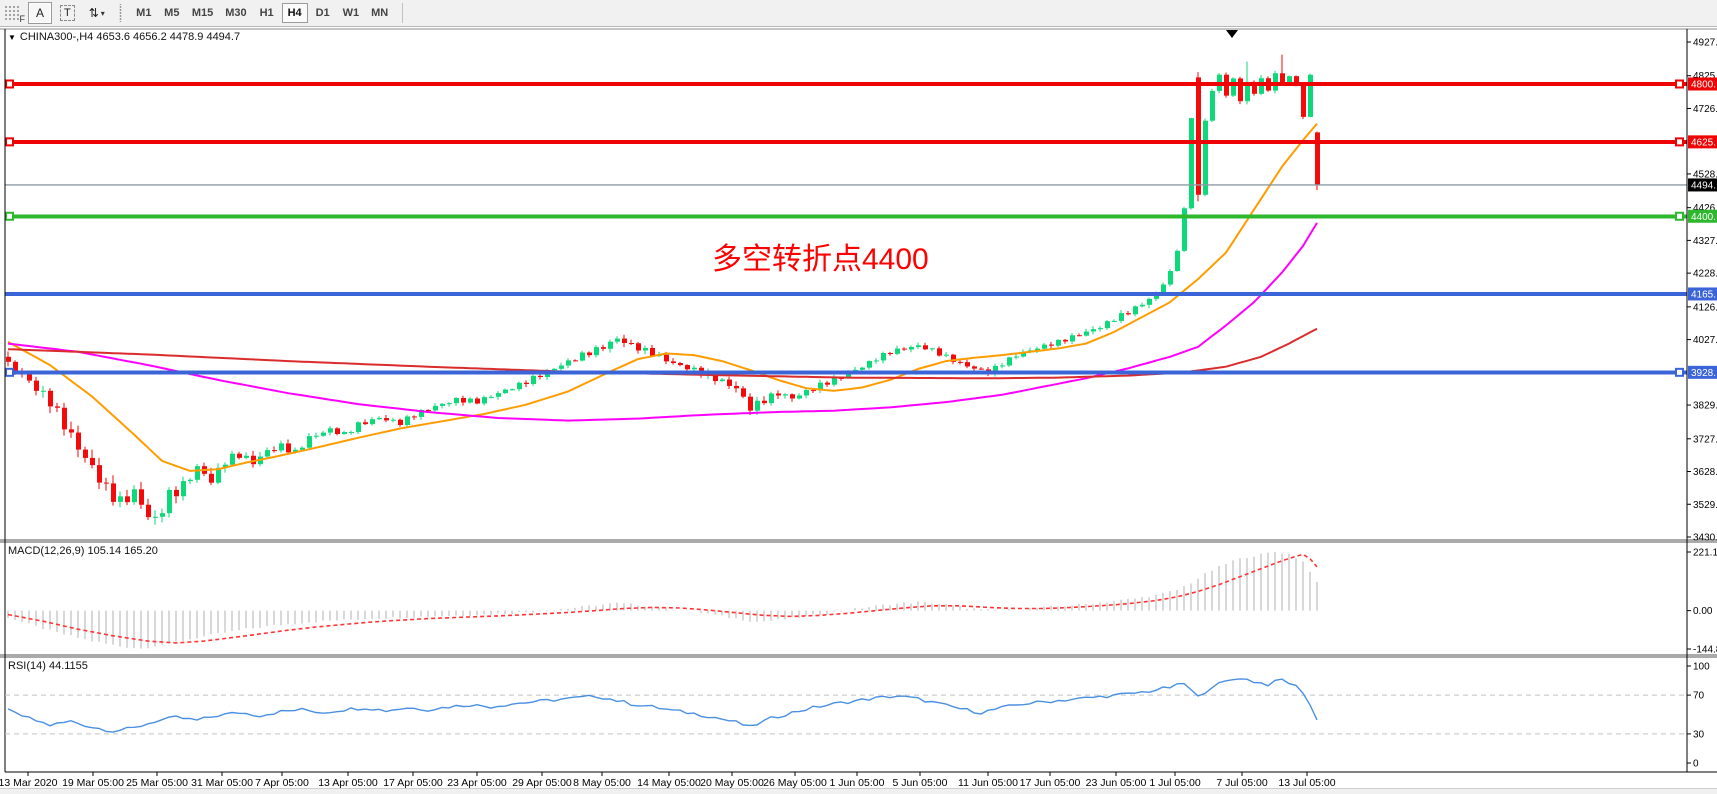  I want to click on price-badge-label: 4400., so click(1703, 217).